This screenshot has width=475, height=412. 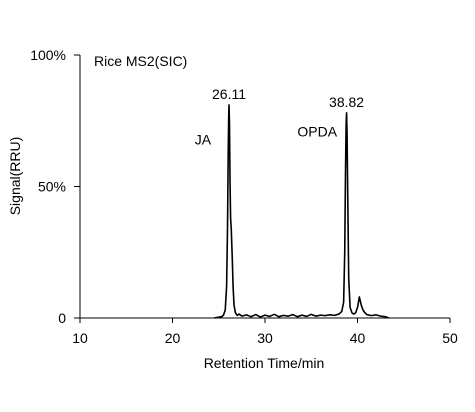 I want to click on y-tick-label: 0, so click(x=62, y=318).